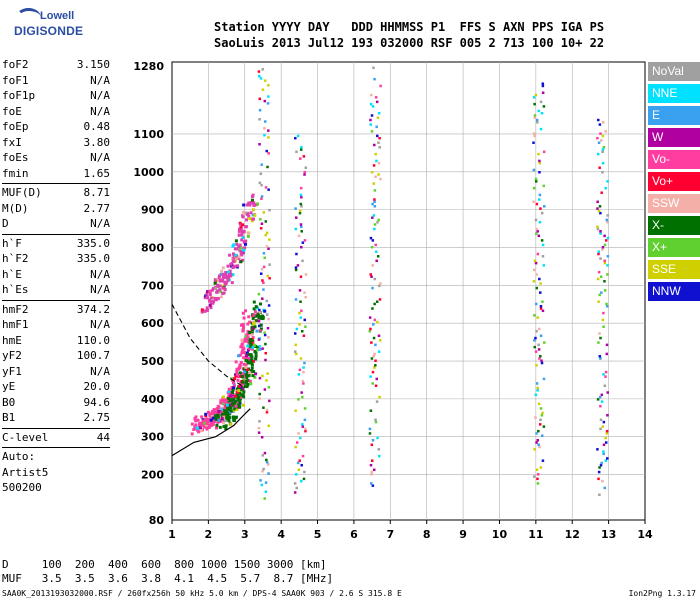 This screenshot has width=700, height=600. What do you see at coordinates (56, 447) in the screenshot?
I see `param-separator` at bounding box center [56, 447].